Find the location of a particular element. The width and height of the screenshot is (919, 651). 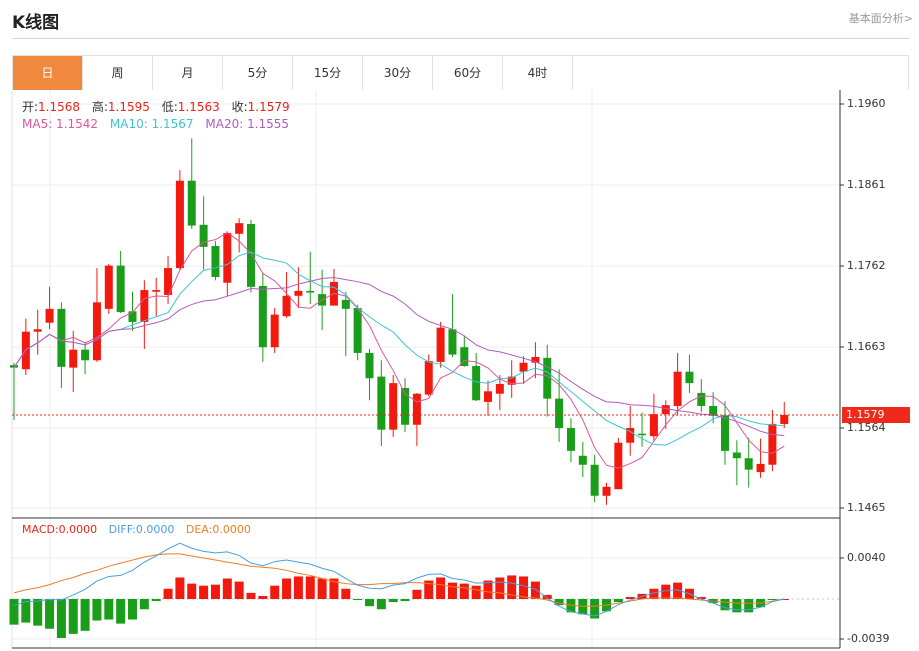

macd-tick: 0.0040 is located at coordinates (866, 557).